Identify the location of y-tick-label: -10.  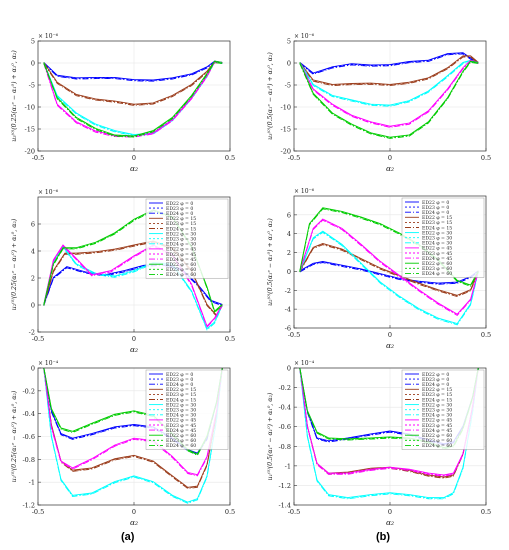
(30, 108).